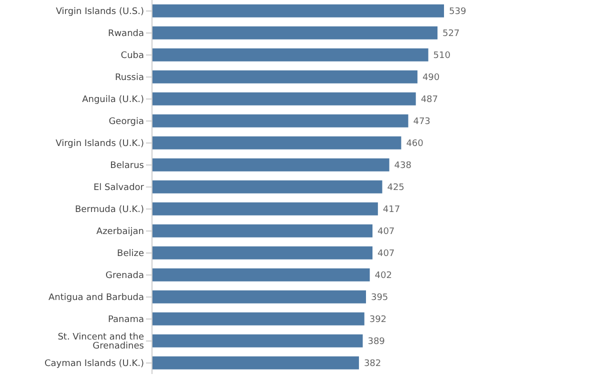  I want to click on y-tick-label: Cuba, so click(132, 56).